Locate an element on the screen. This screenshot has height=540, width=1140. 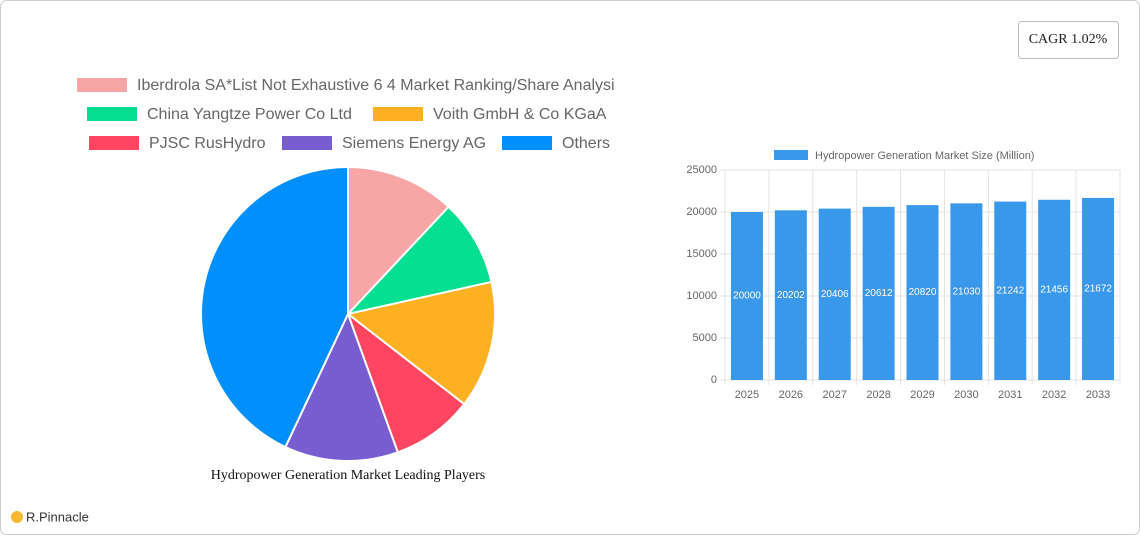
x-tick-label: 2031 is located at coordinates (1010, 395).